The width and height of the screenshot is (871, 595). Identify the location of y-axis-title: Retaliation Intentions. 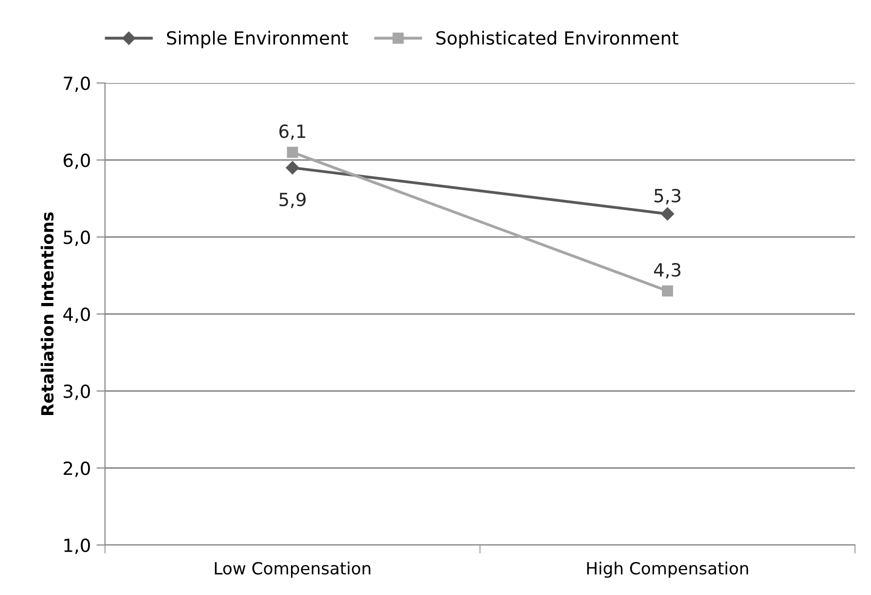
(47, 313).